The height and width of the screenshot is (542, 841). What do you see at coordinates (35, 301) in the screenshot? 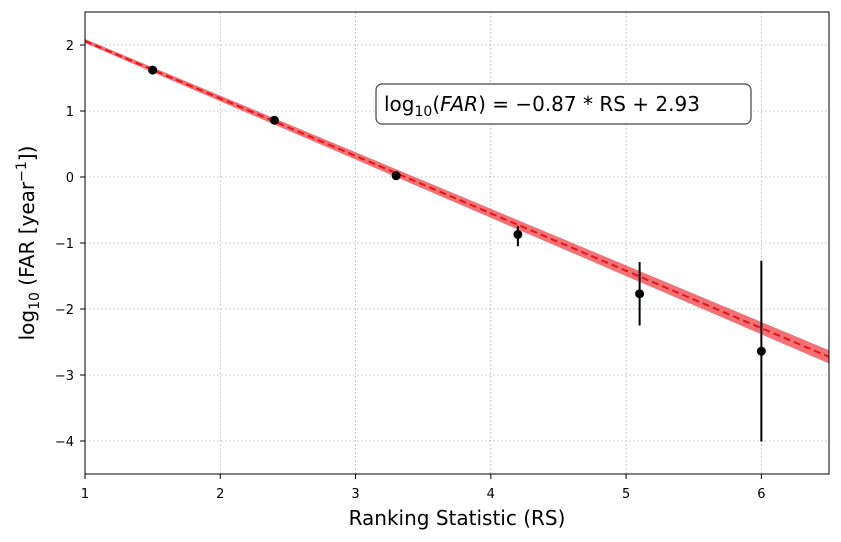
I see `y-axis-label-subscript: 10` at bounding box center [35, 301].